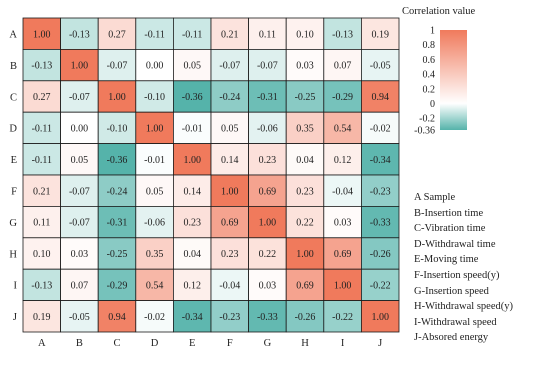 The width and height of the screenshot is (560, 378). What do you see at coordinates (268, 254) in the screenshot?
I see `heatmap-cell-label: 0.22` at bounding box center [268, 254].